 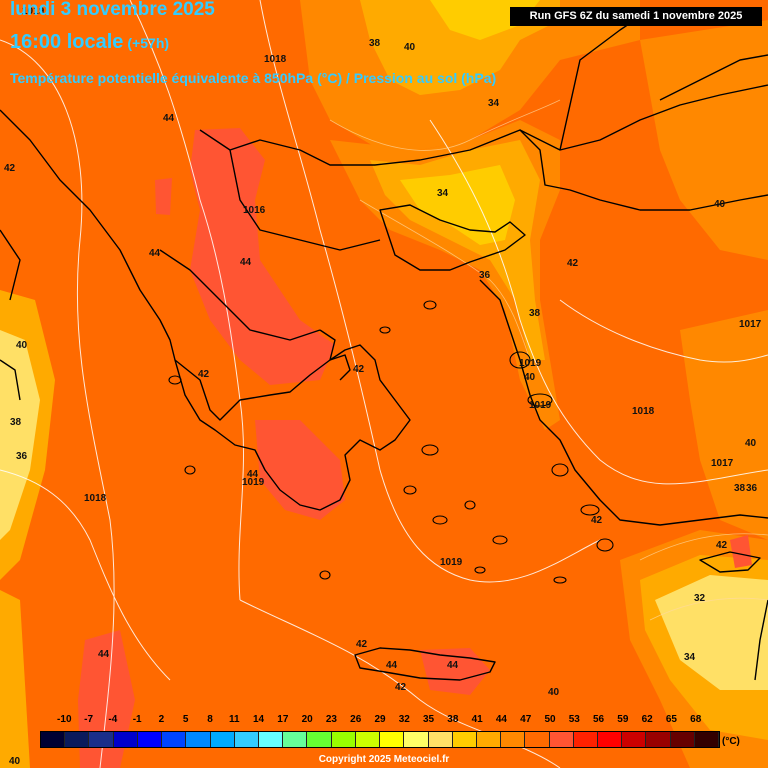 I want to click on scale-tick-label: -10, so click(x=64, y=719).